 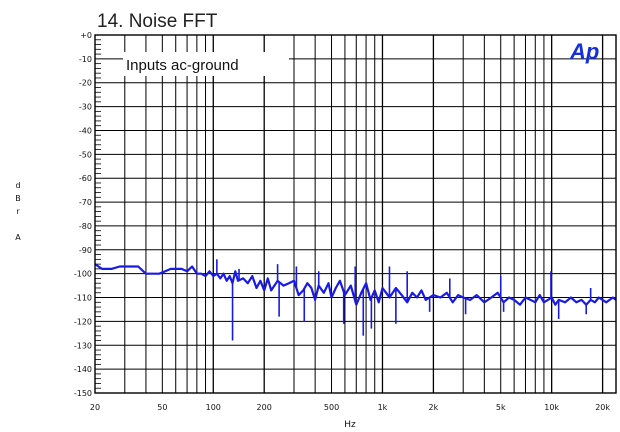 What do you see at coordinates (383, 407) in the screenshot?
I see `x-tick-label: 1k` at bounding box center [383, 407].